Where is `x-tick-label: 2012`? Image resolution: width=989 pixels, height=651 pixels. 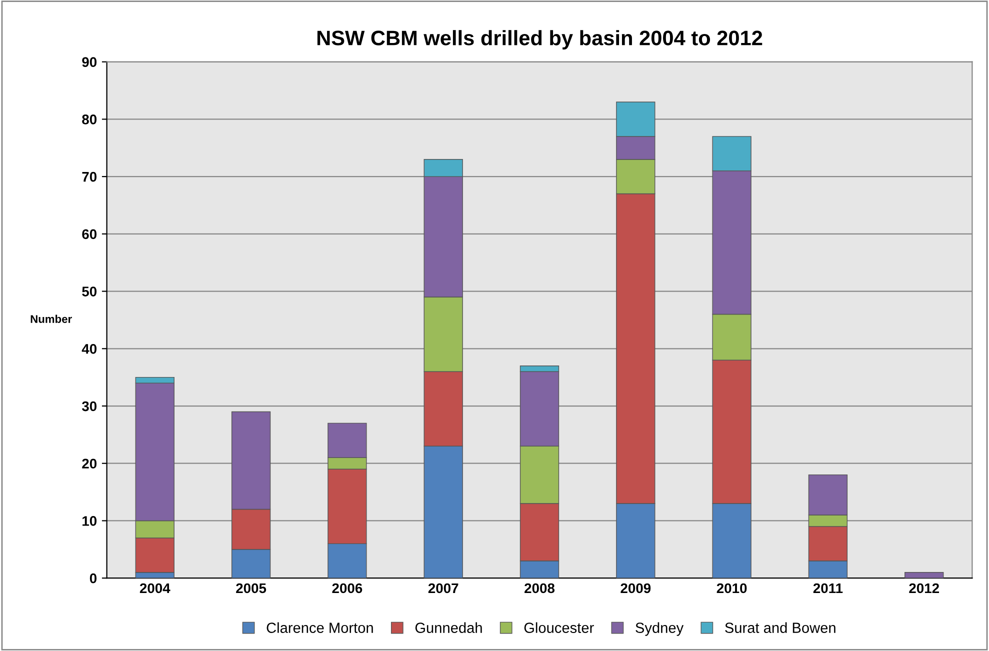 x-tick-label: 2012 is located at coordinates (924, 588).